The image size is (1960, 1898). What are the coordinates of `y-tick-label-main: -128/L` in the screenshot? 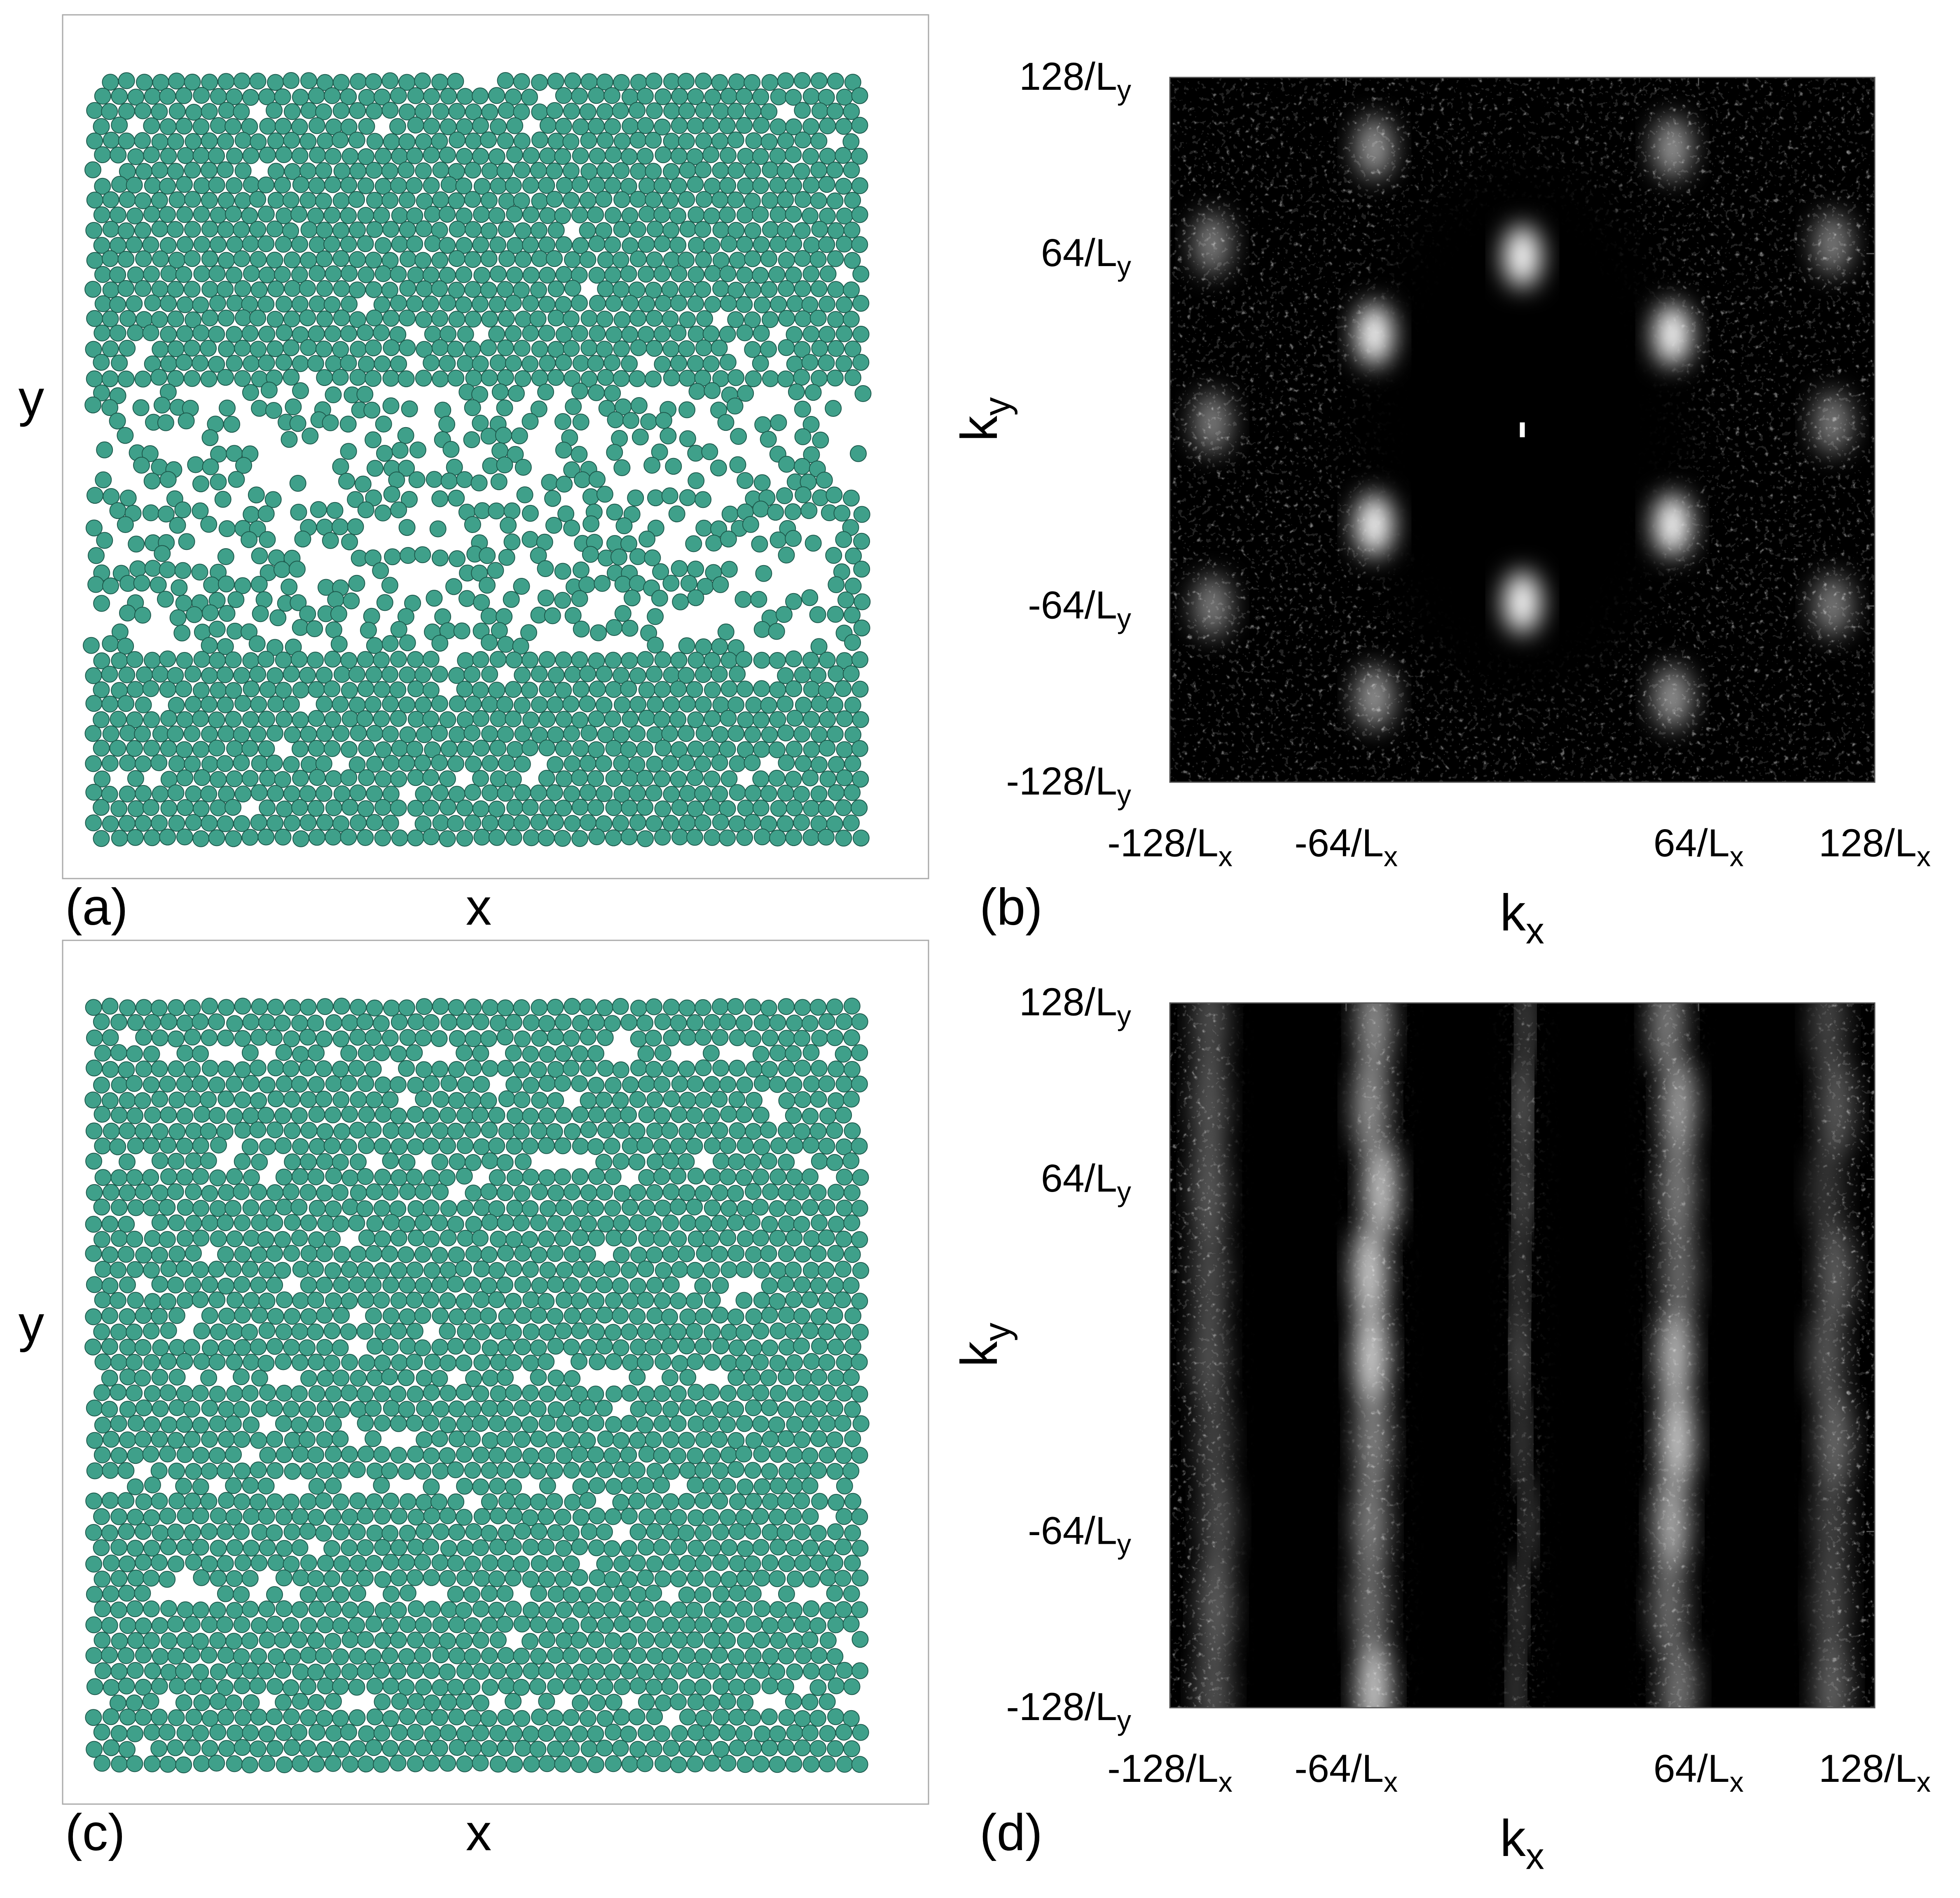 It's located at (1061, 781).